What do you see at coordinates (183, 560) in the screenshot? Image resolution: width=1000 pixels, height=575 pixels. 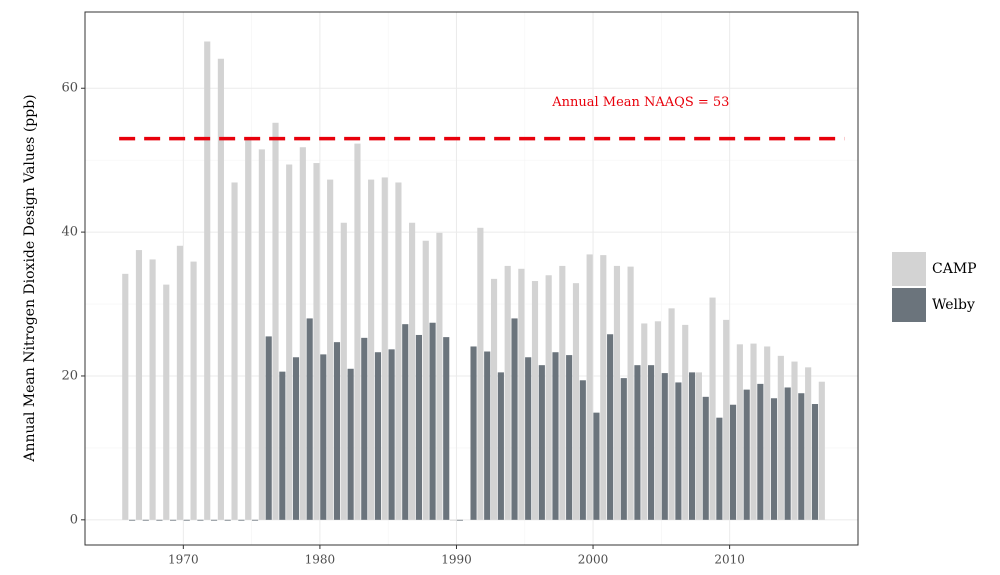 I see `x-tick-label: 1970` at bounding box center [183, 560].